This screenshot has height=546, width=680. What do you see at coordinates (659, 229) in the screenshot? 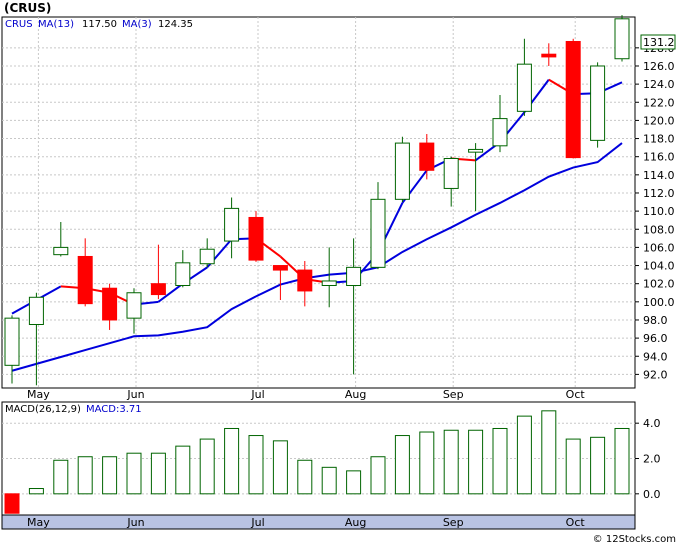
I see `price-y-tick-label: 108.0` at bounding box center [659, 229].